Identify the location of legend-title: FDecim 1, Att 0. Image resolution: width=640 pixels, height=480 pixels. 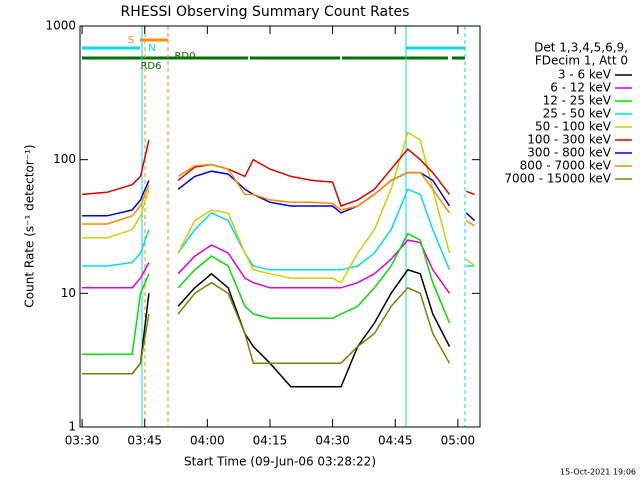
(581, 61).